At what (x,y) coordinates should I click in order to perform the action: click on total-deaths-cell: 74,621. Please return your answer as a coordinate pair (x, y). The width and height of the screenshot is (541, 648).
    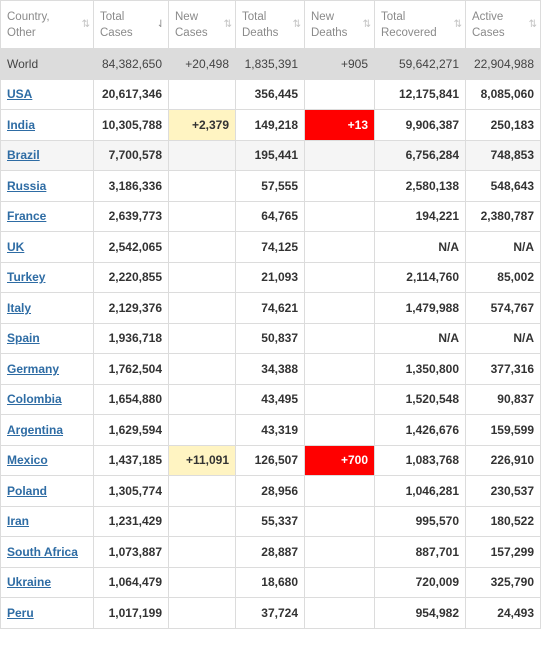
    Looking at the image, I should click on (270, 308).